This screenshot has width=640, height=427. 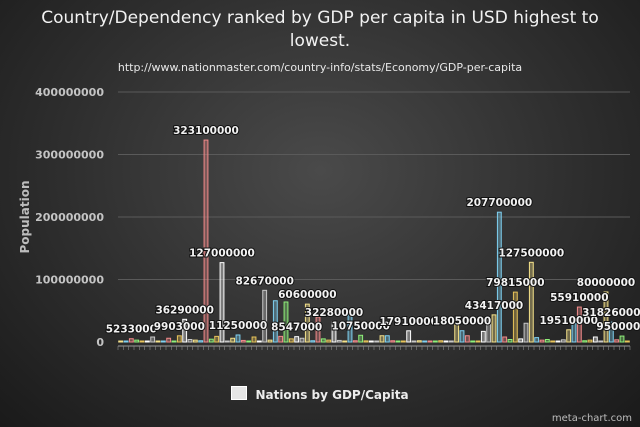 I want to click on data-label: 8547000, so click(x=296, y=328).